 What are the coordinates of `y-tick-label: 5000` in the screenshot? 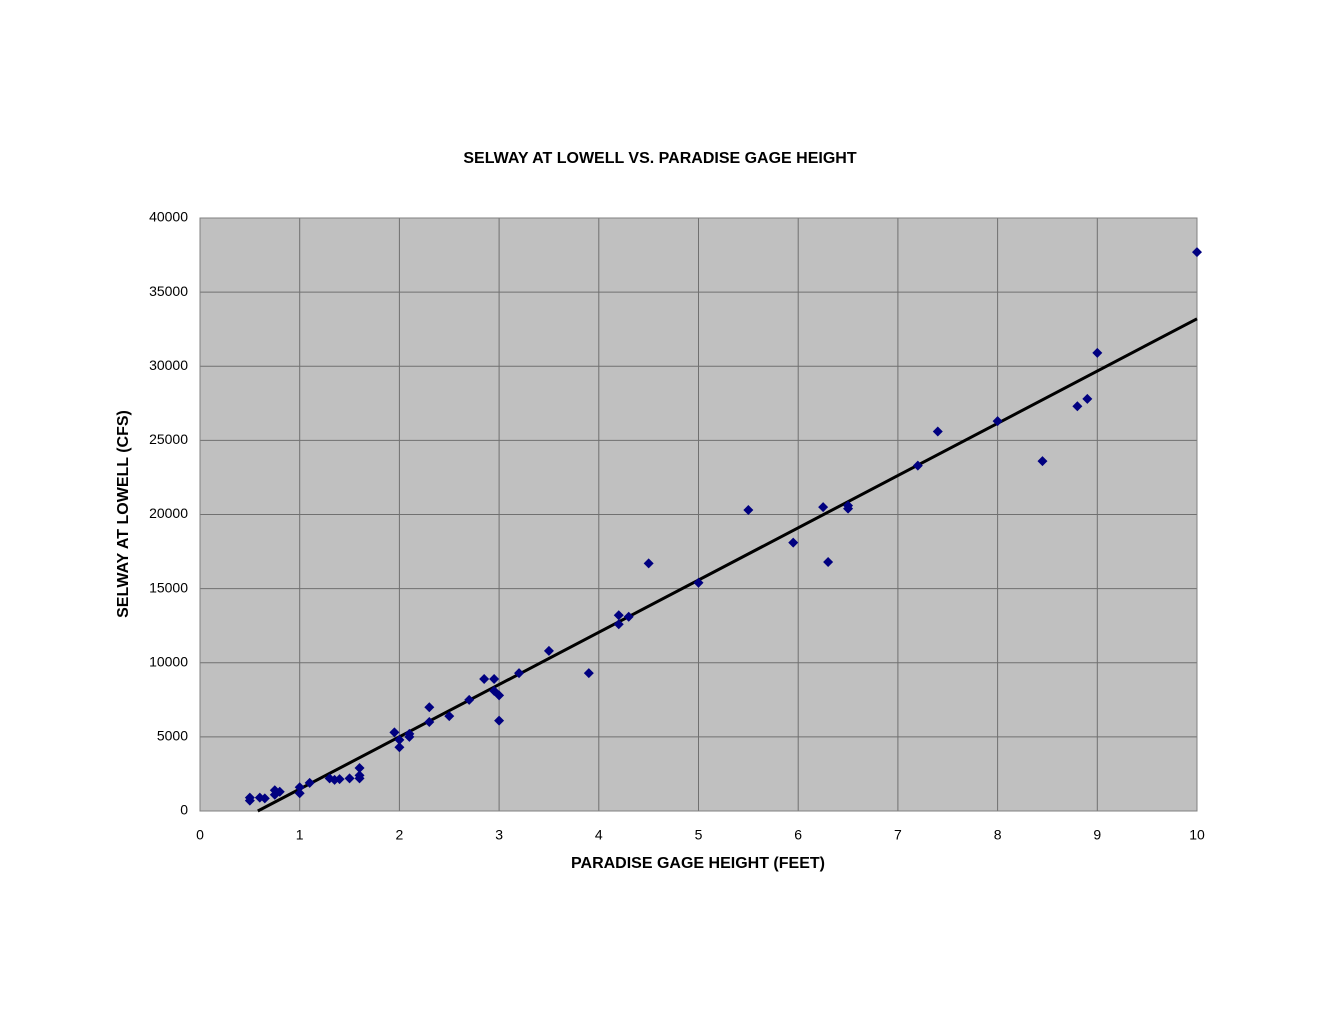 It's located at (172, 736).